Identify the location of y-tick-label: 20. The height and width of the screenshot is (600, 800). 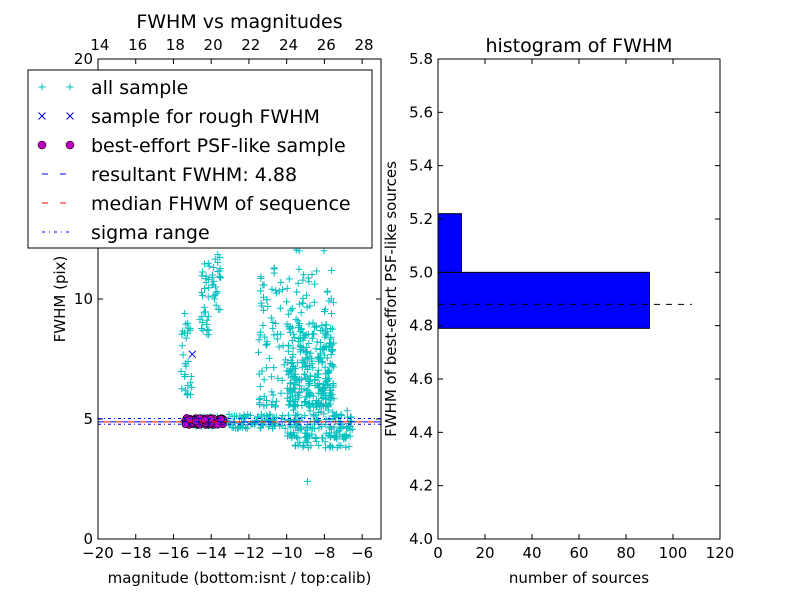
(83, 59).